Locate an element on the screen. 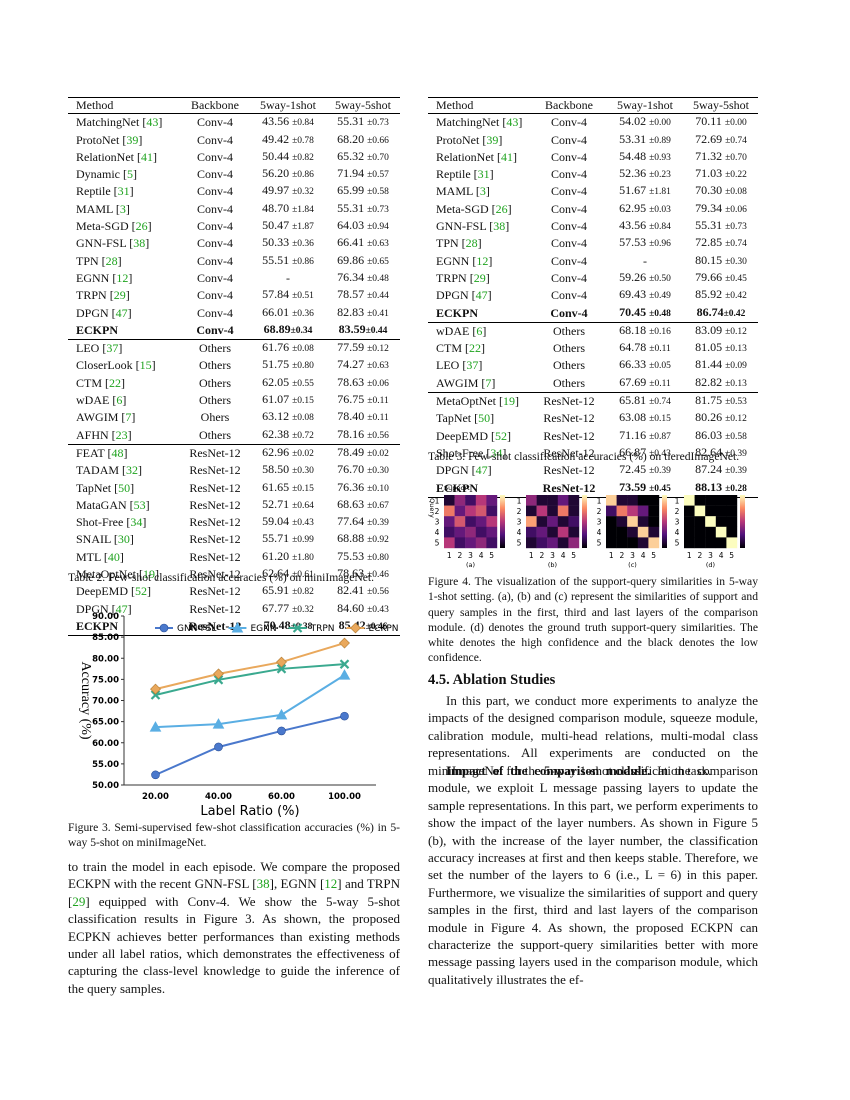  value-cell: 62.64 ±0.61 is located at coordinates (288, 573).